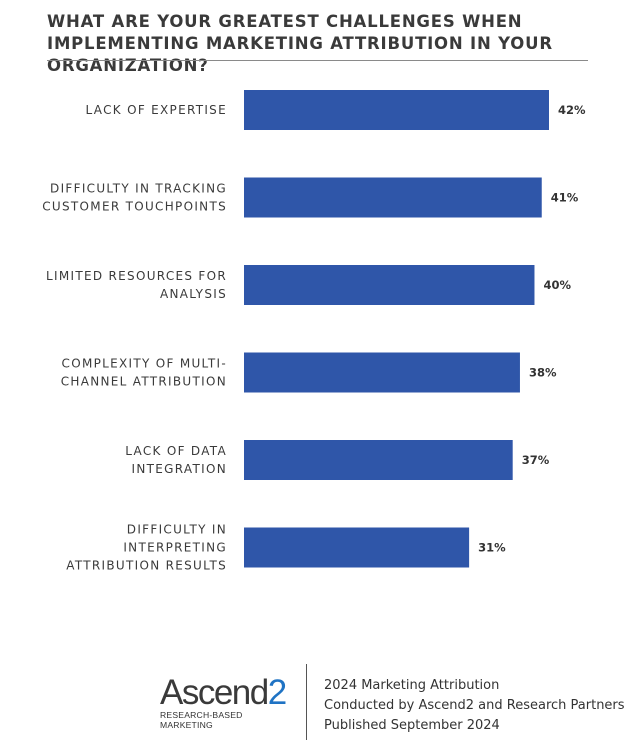  What do you see at coordinates (136, 276) in the screenshot?
I see `category-label-3-line-1: LIMITED RESOURCES FOR` at bounding box center [136, 276].